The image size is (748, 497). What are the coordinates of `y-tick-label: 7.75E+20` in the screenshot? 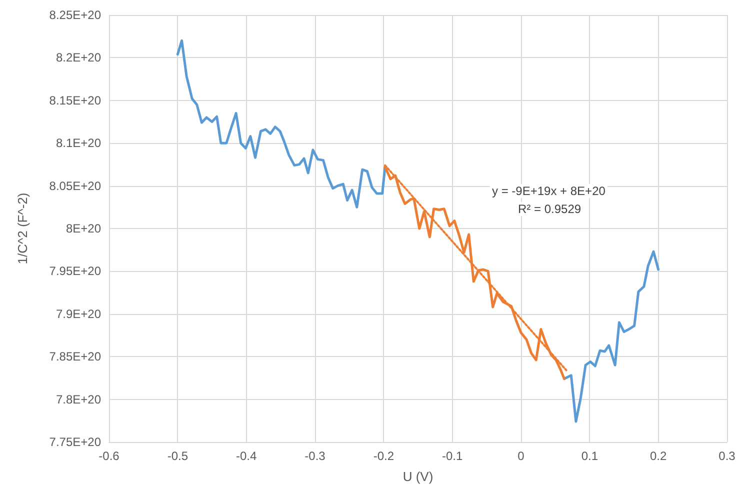 It's located at (75, 442).